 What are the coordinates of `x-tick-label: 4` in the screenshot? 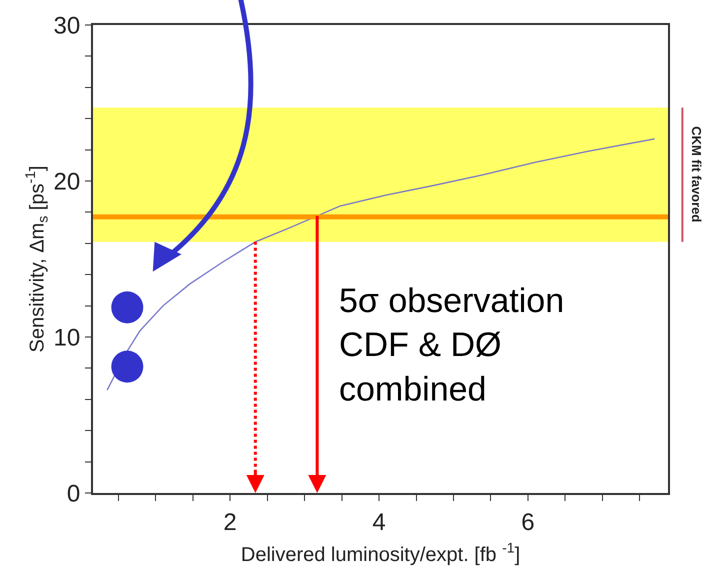 It's located at (379, 522).